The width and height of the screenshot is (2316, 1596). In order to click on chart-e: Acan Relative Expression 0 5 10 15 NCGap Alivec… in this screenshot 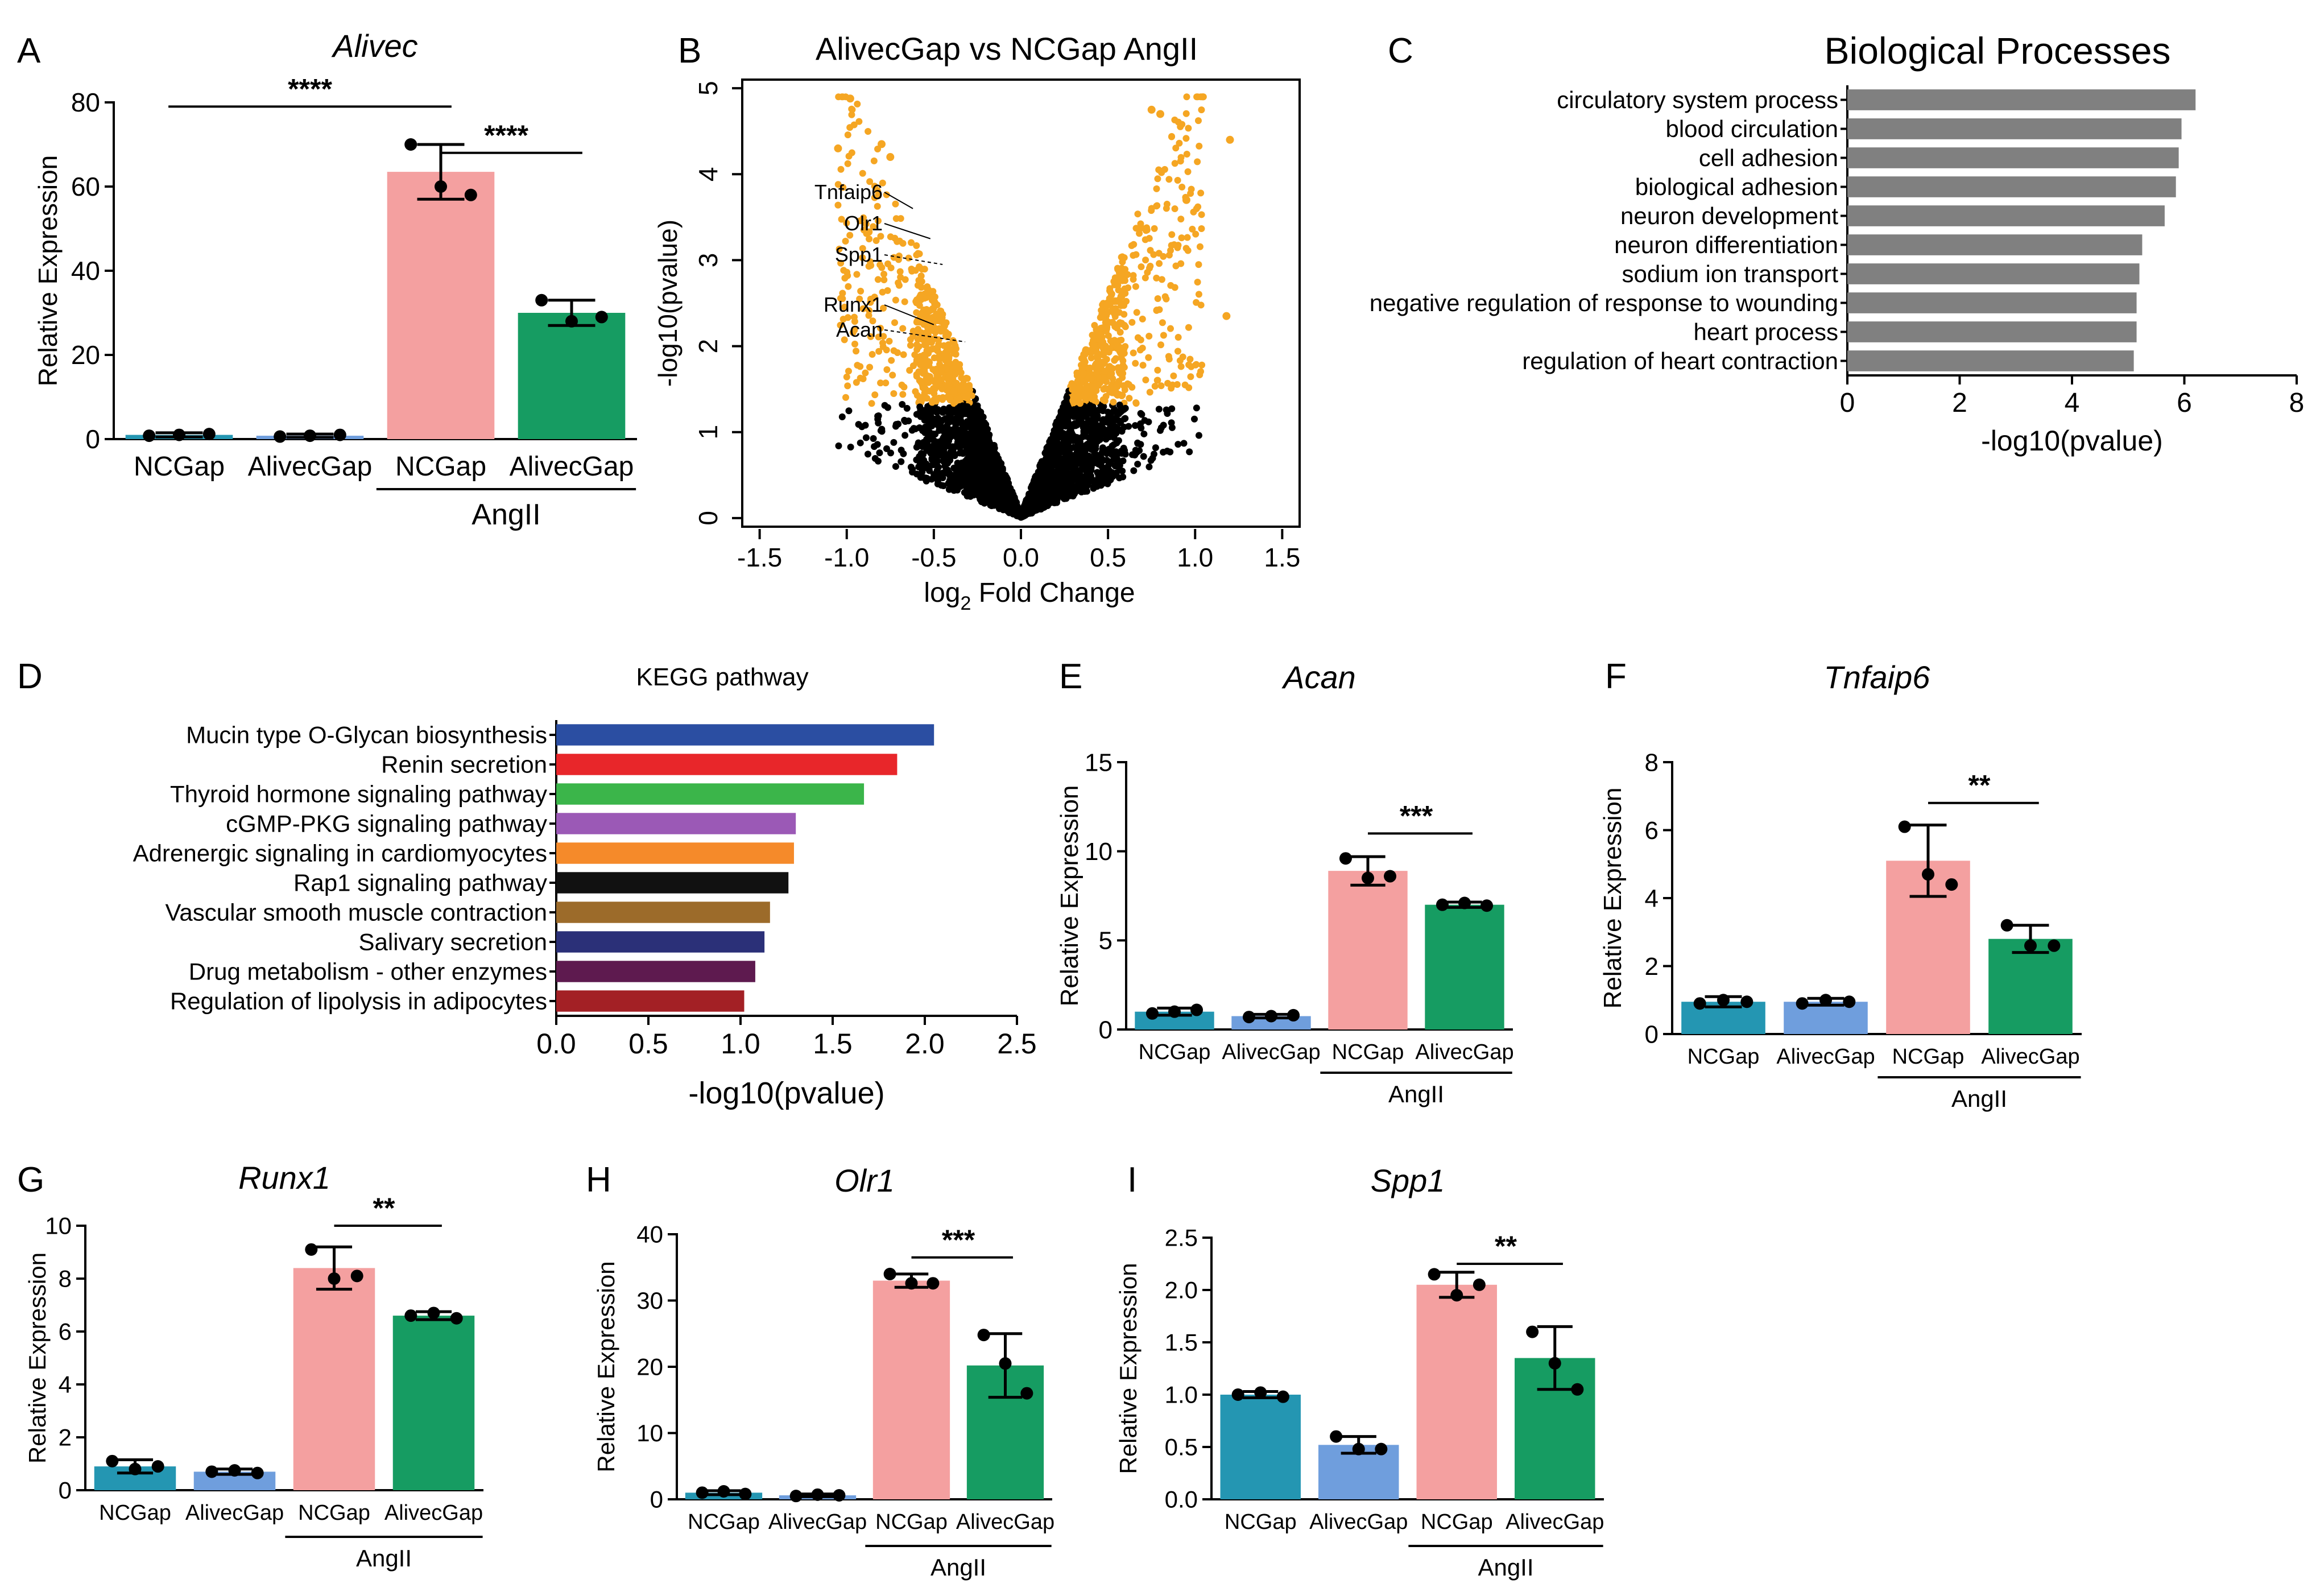, I will do `click(1285, 883)`.